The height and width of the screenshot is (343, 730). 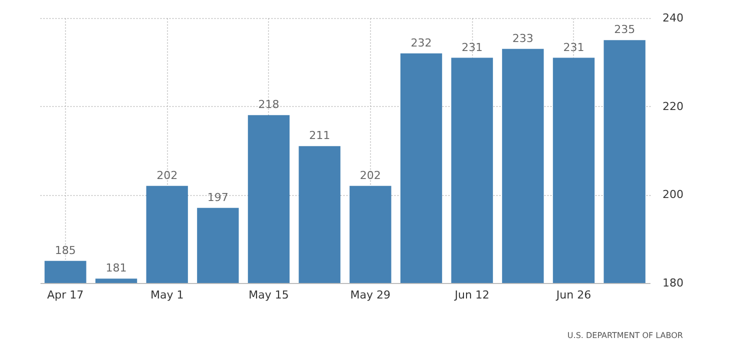 I want to click on data-label: 232, so click(x=421, y=43).